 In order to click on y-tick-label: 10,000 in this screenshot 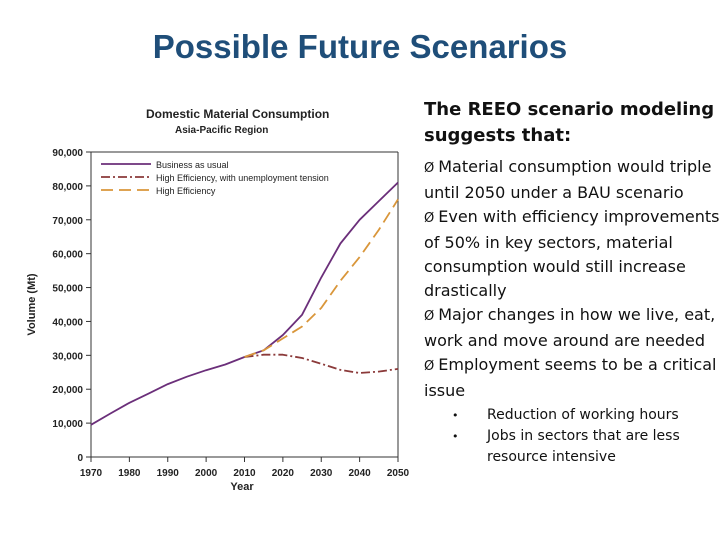, I will do `click(67, 424)`.